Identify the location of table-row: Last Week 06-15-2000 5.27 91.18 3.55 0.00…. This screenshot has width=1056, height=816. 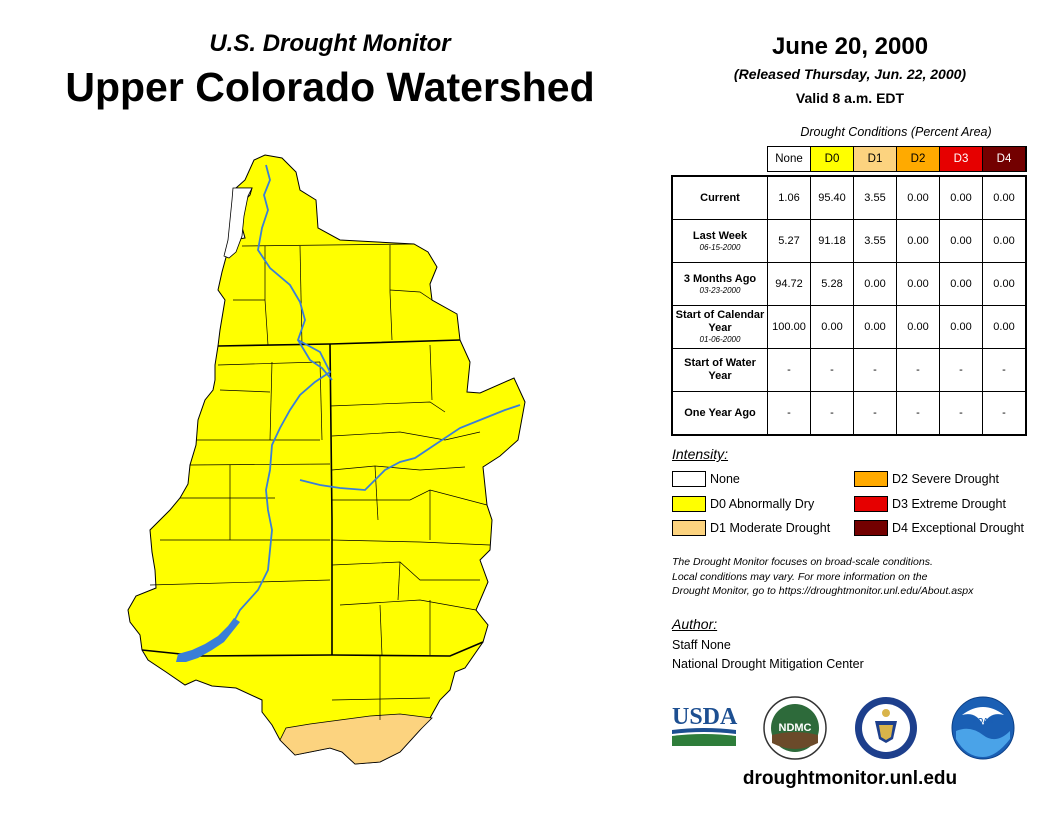
(849, 241).